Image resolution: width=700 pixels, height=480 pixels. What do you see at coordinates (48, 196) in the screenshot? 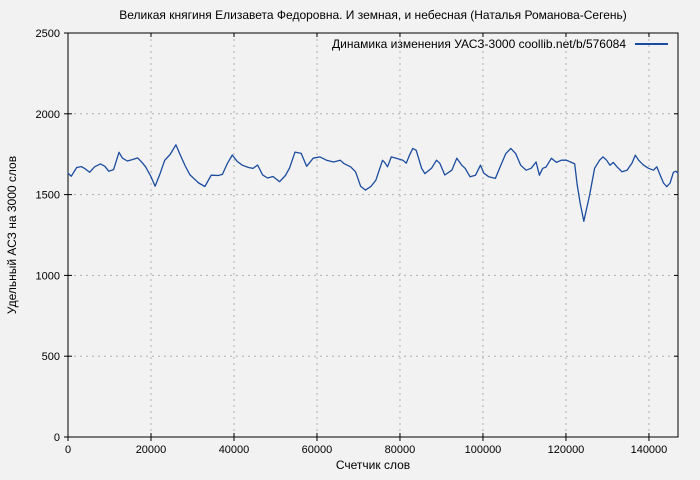
I see `y-tick-label: 1500` at bounding box center [48, 196].